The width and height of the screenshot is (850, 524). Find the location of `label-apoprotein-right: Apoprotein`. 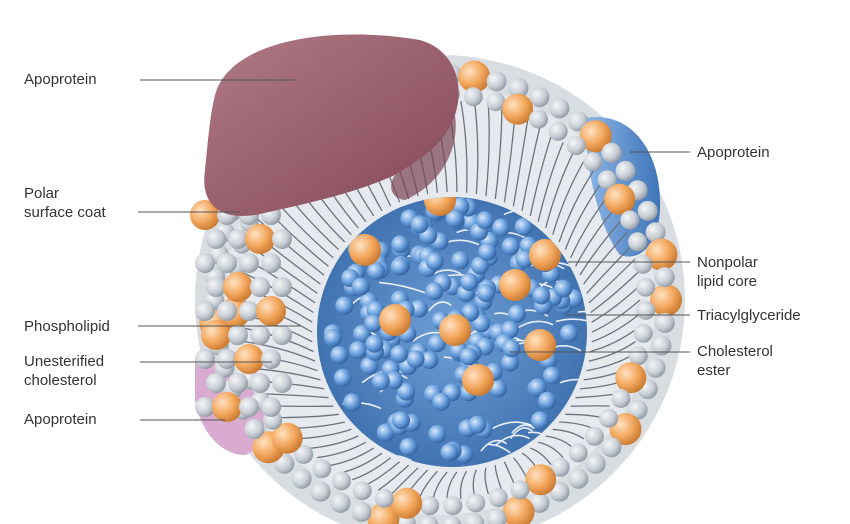

label-apoprotein-right: Apoprotein is located at coordinates (733, 152).